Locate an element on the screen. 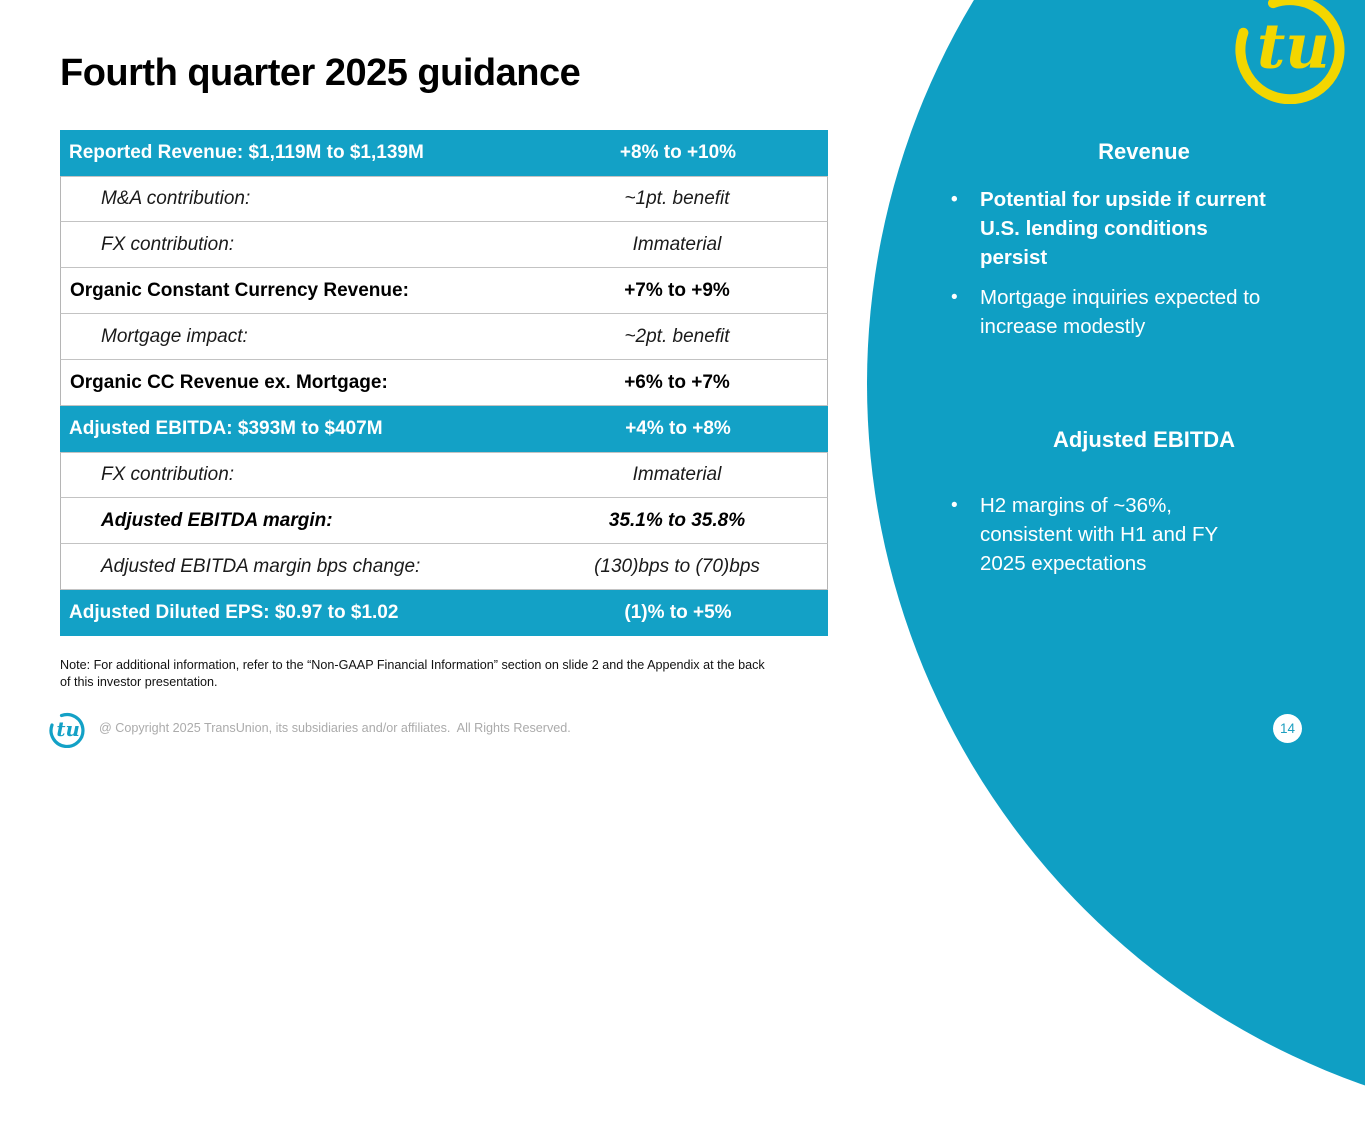 The height and width of the screenshot is (1127, 1365). revenue-heading: Revenue is located at coordinates (1144, 151).